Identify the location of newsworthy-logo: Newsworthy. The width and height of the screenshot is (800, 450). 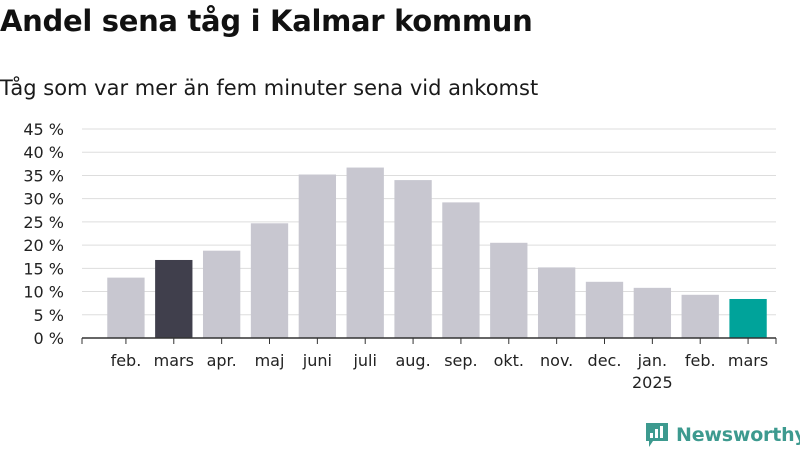
(722, 435).